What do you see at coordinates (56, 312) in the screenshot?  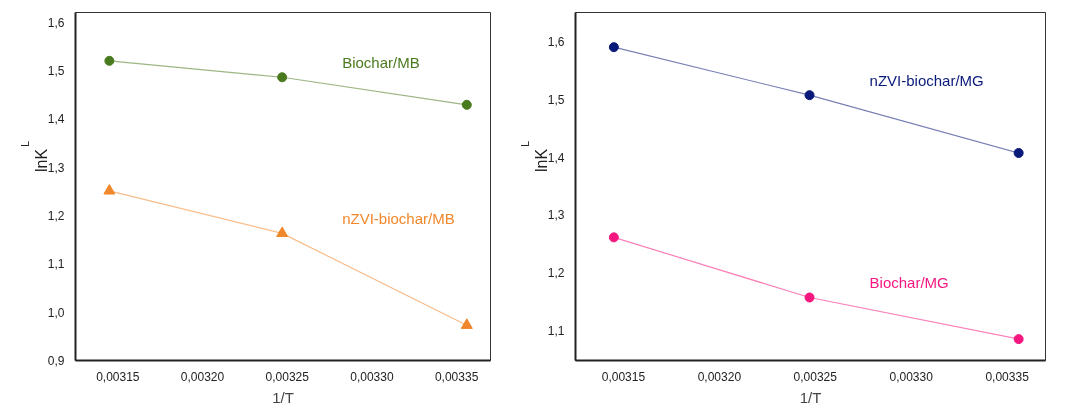 I see `y-tick-label: 1,0` at bounding box center [56, 312].